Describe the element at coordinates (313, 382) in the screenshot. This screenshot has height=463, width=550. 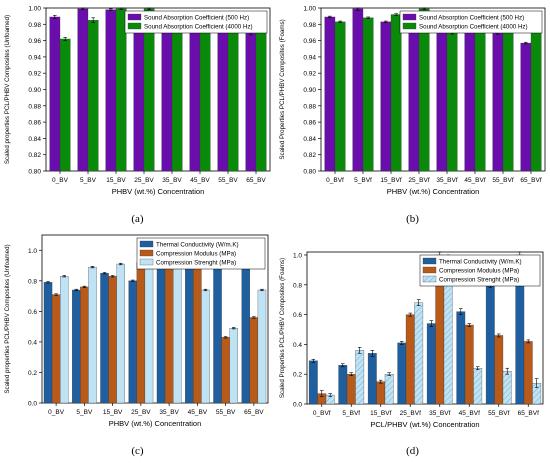
I see `bar-0_BVf-s0` at that location.